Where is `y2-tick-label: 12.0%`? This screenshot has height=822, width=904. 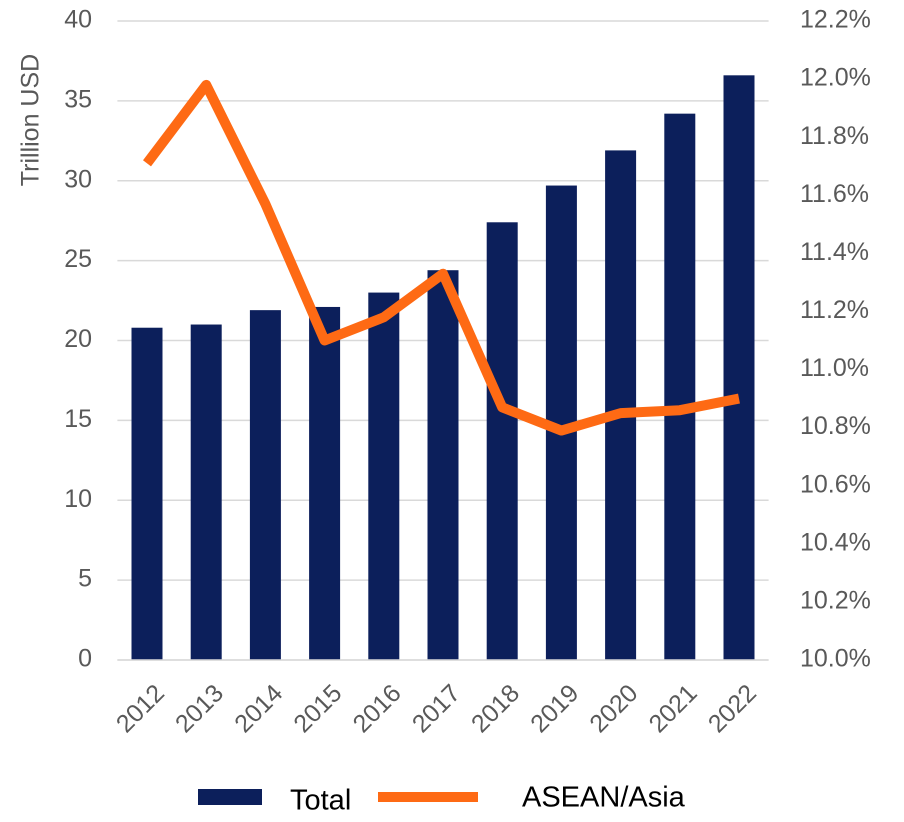 y2-tick-label: 12.0% is located at coordinates (835, 78).